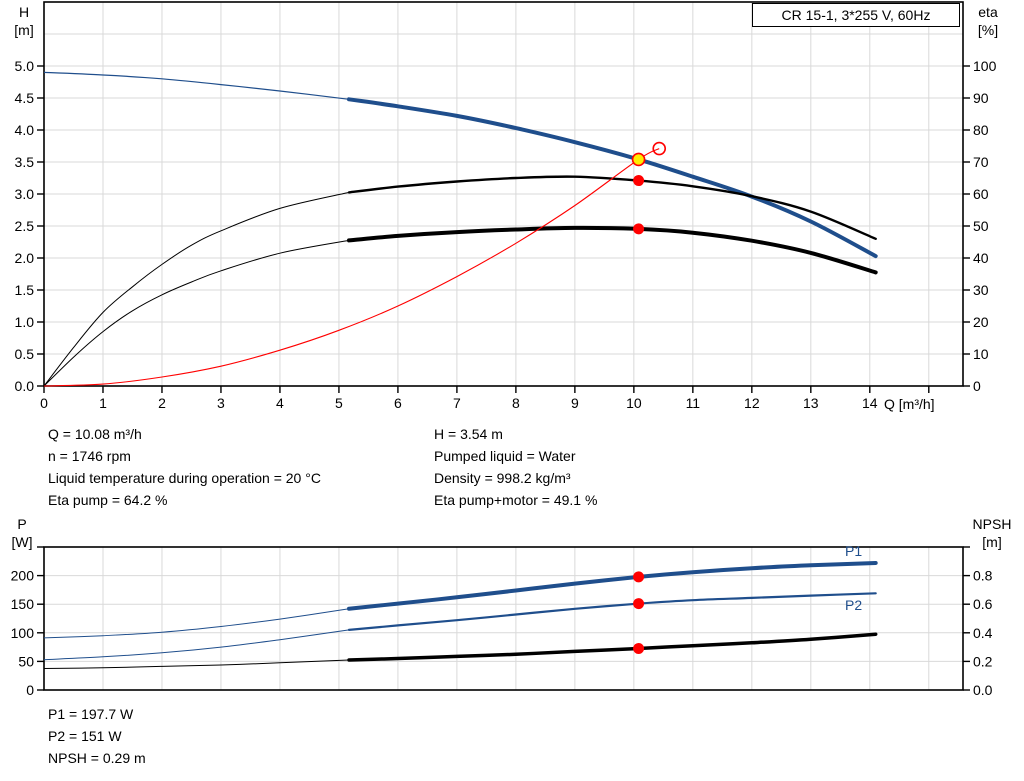  What do you see at coordinates (25, 98) in the screenshot?
I see `left-axis-tick-label: 4.5` at bounding box center [25, 98].